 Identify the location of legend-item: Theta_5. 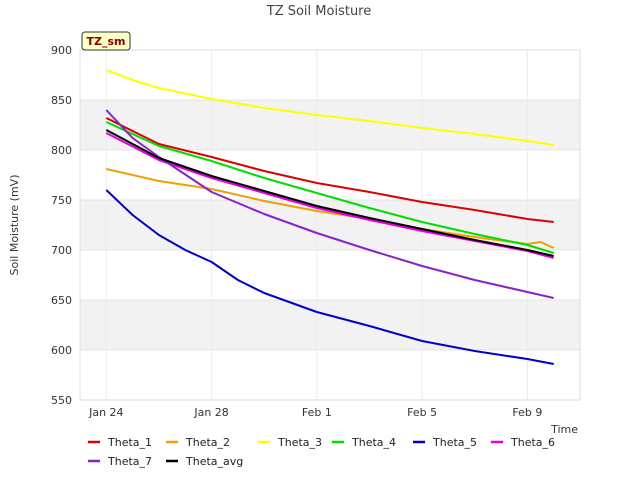
(445, 442).